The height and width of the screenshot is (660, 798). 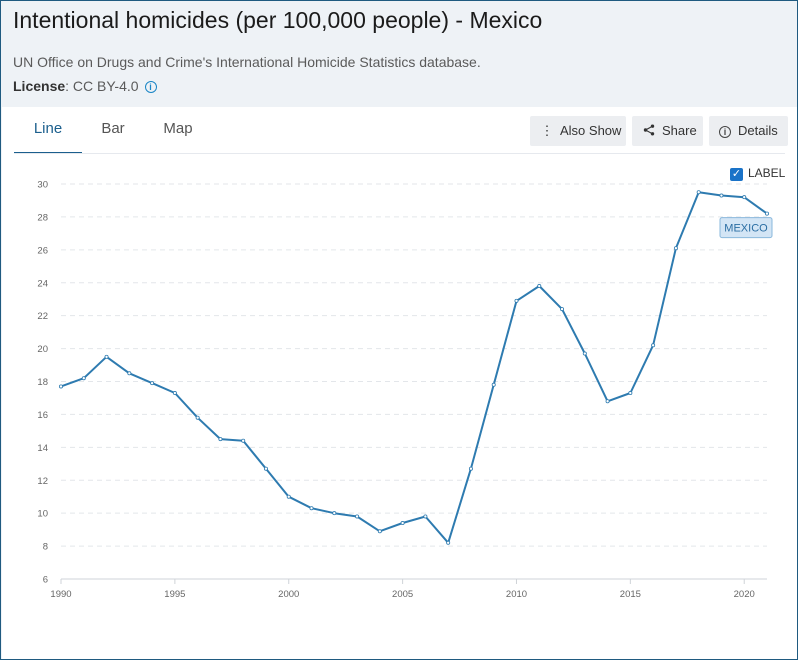 What do you see at coordinates (725, 132) in the screenshot?
I see `details-info-icon: i` at bounding box center [725, 132].